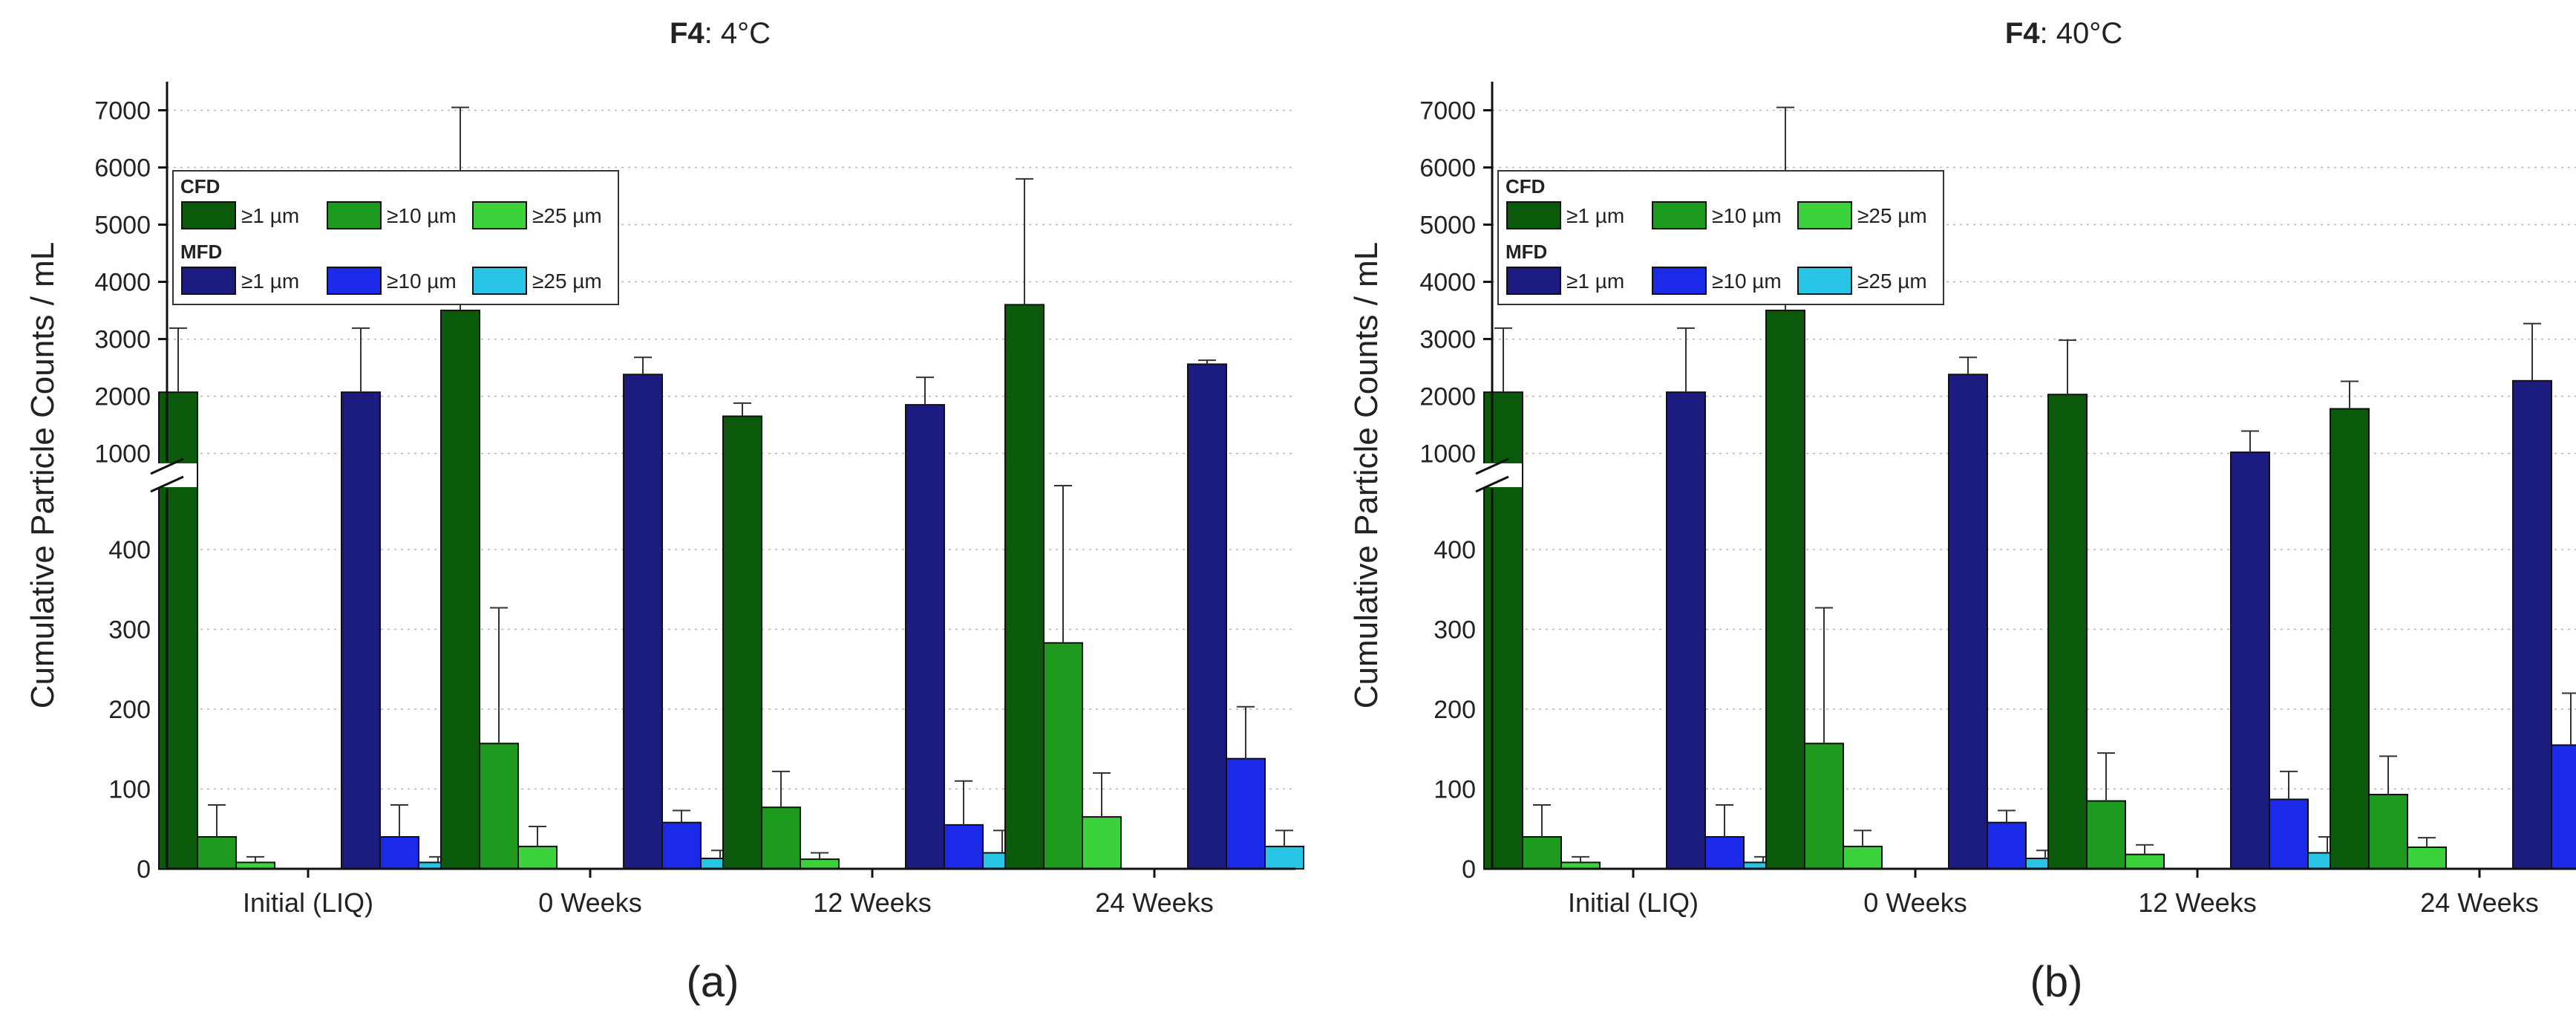  I want to click on x-tick-label: Initial (LIQ), so click(1634, 902).